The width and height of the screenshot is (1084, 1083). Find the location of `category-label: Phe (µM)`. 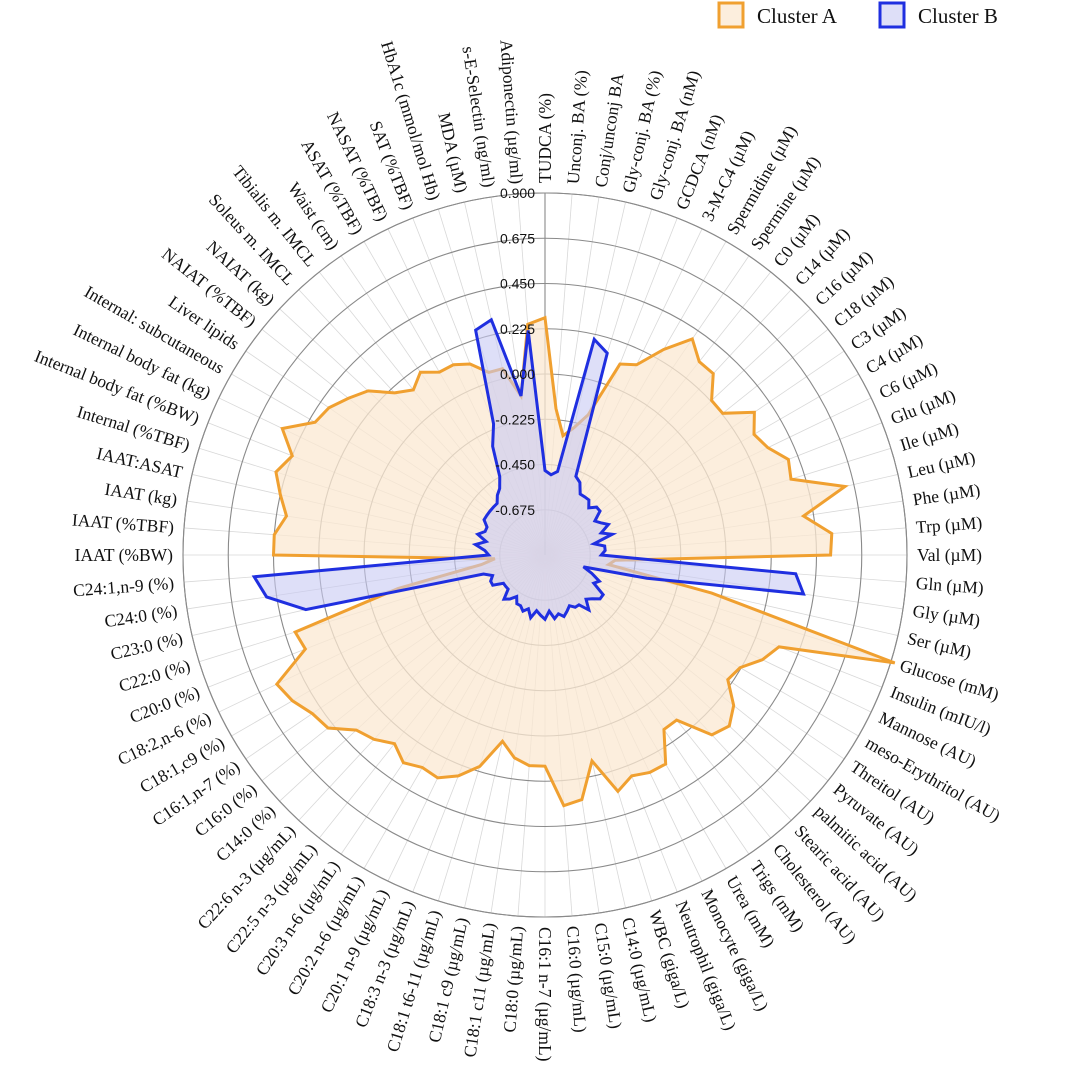

category-label: Phe (µM) is located at coordinates (946, 495).